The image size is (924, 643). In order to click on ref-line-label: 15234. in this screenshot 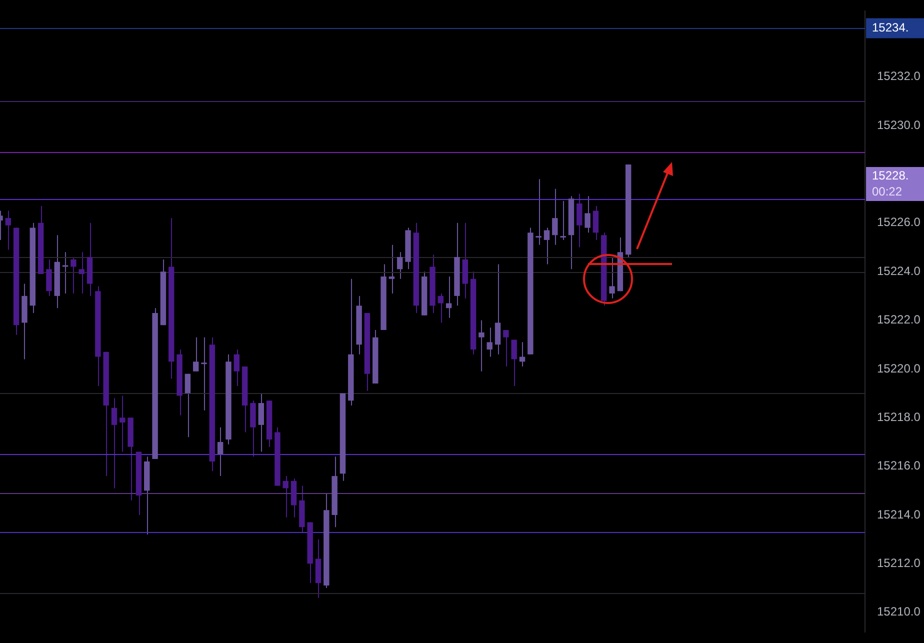, I will do `click(890, 27)`.